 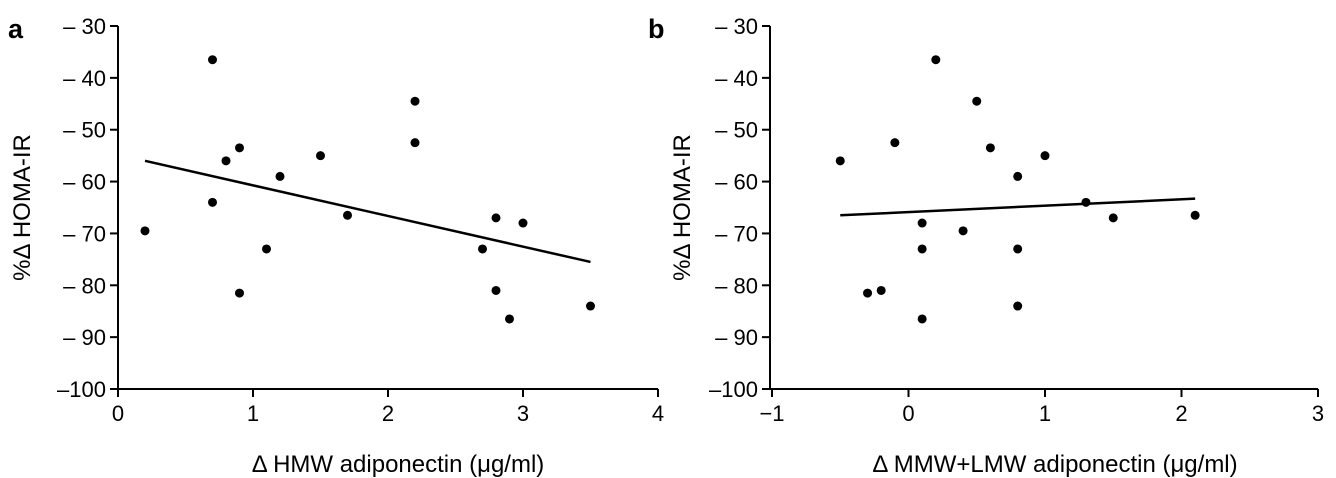 I want to click on b-x-axis-label: Δ MMW+LMW adiponectin (μg/ml), so click(x=1054, y=464).